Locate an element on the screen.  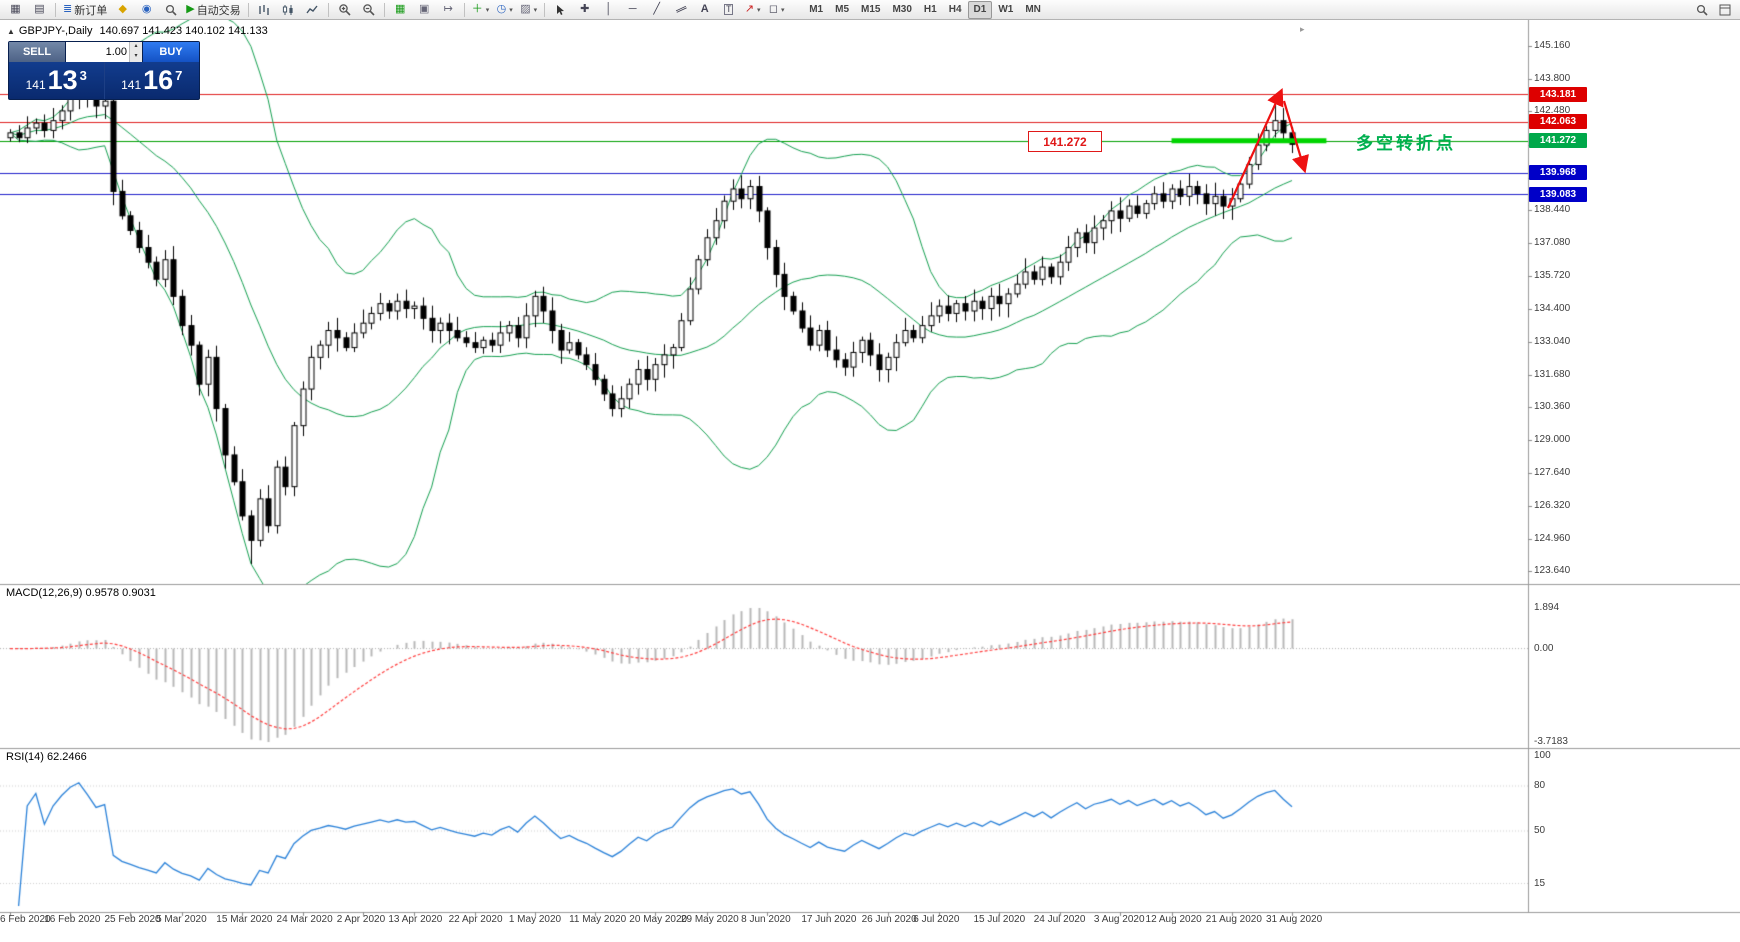
date-tick: 15 Jul 2020 is located at coordinates (999, 919).